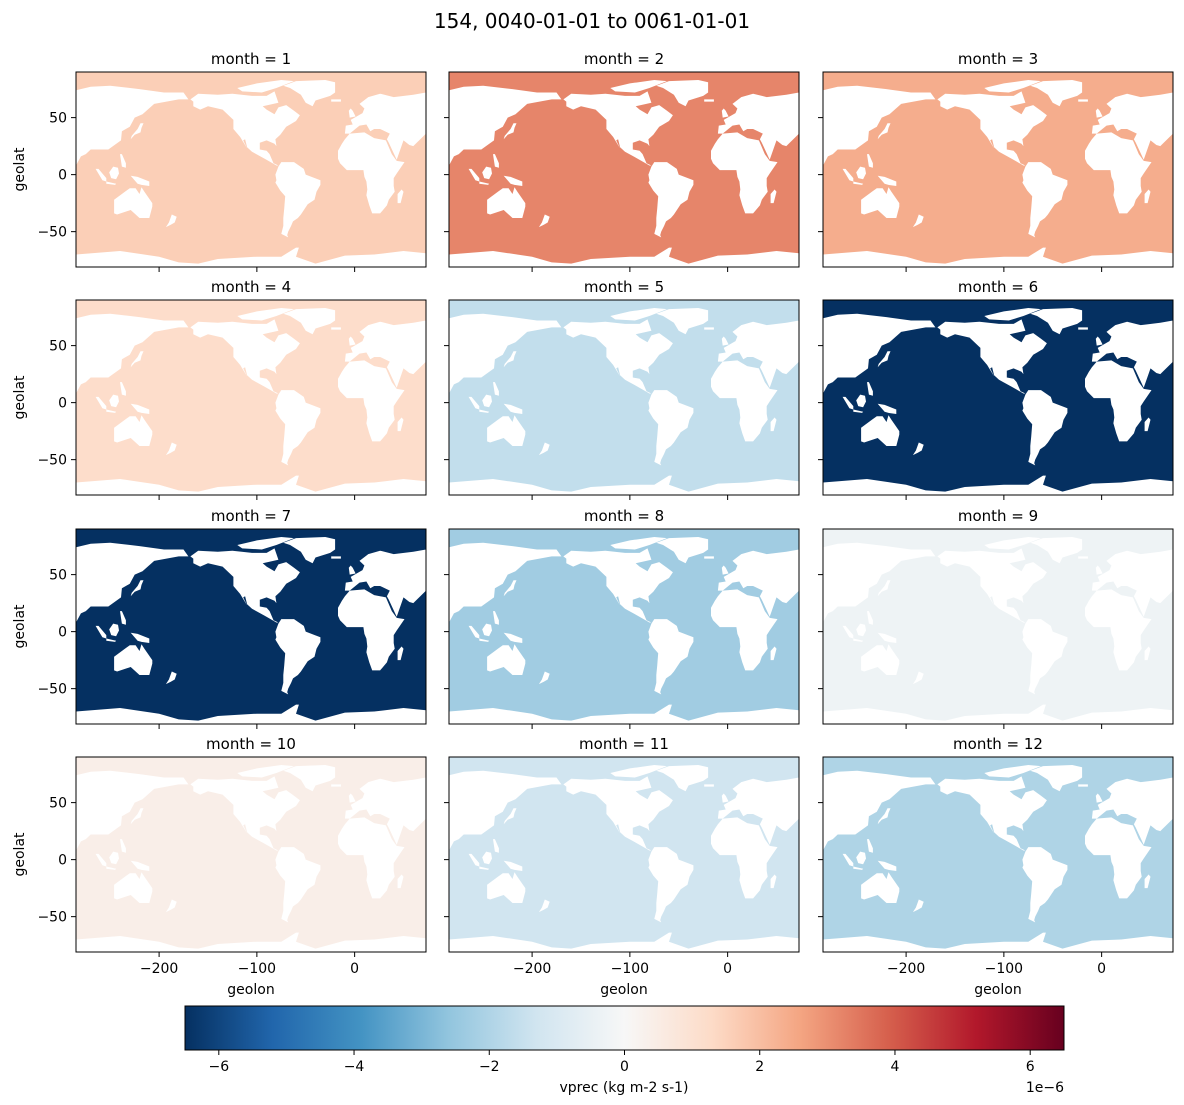 The height and width of the screenshot is (1105, 1184). What do you see at coordinates (489, 1067) in the screenshot?
I see `colorbar-tick-label: −2` at bounding box center [489, 1067].